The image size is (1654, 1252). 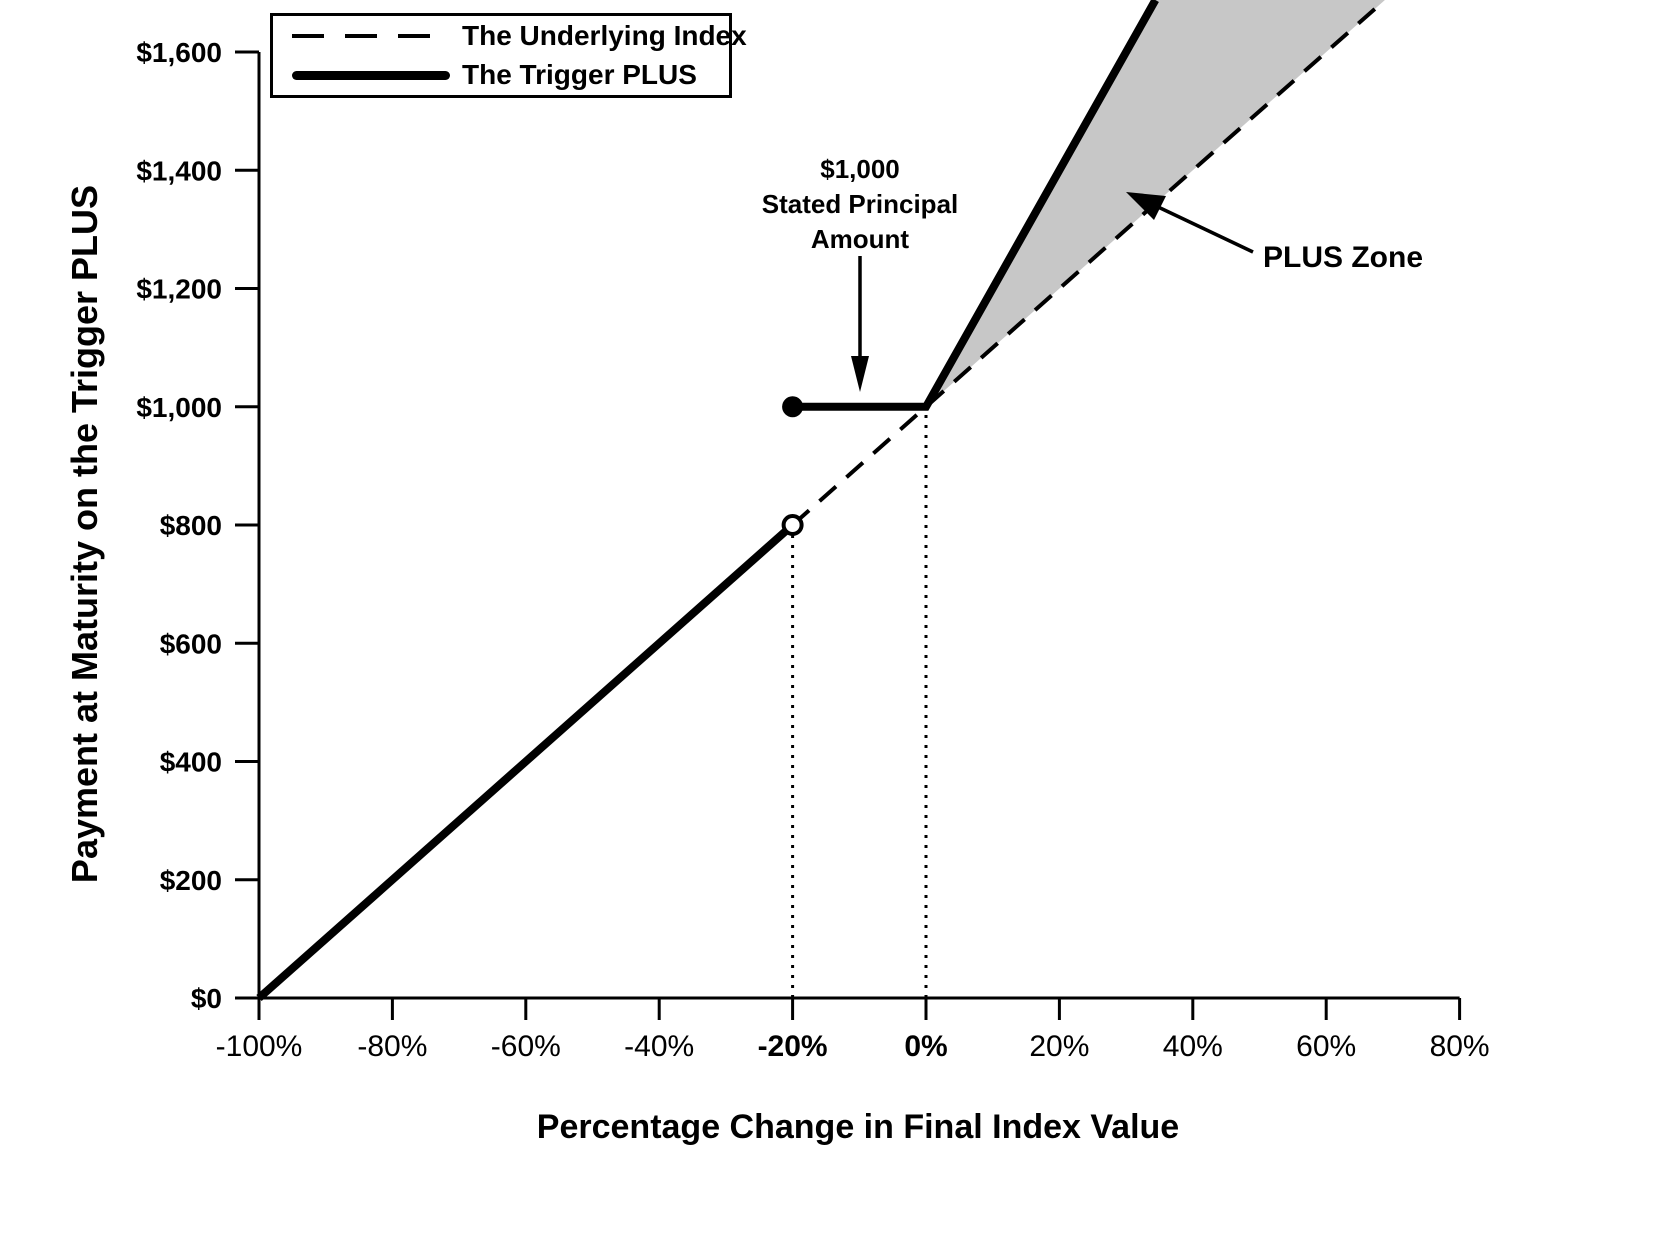 I want to click on svg-text: 80%, so click(x=1460, y=1046).